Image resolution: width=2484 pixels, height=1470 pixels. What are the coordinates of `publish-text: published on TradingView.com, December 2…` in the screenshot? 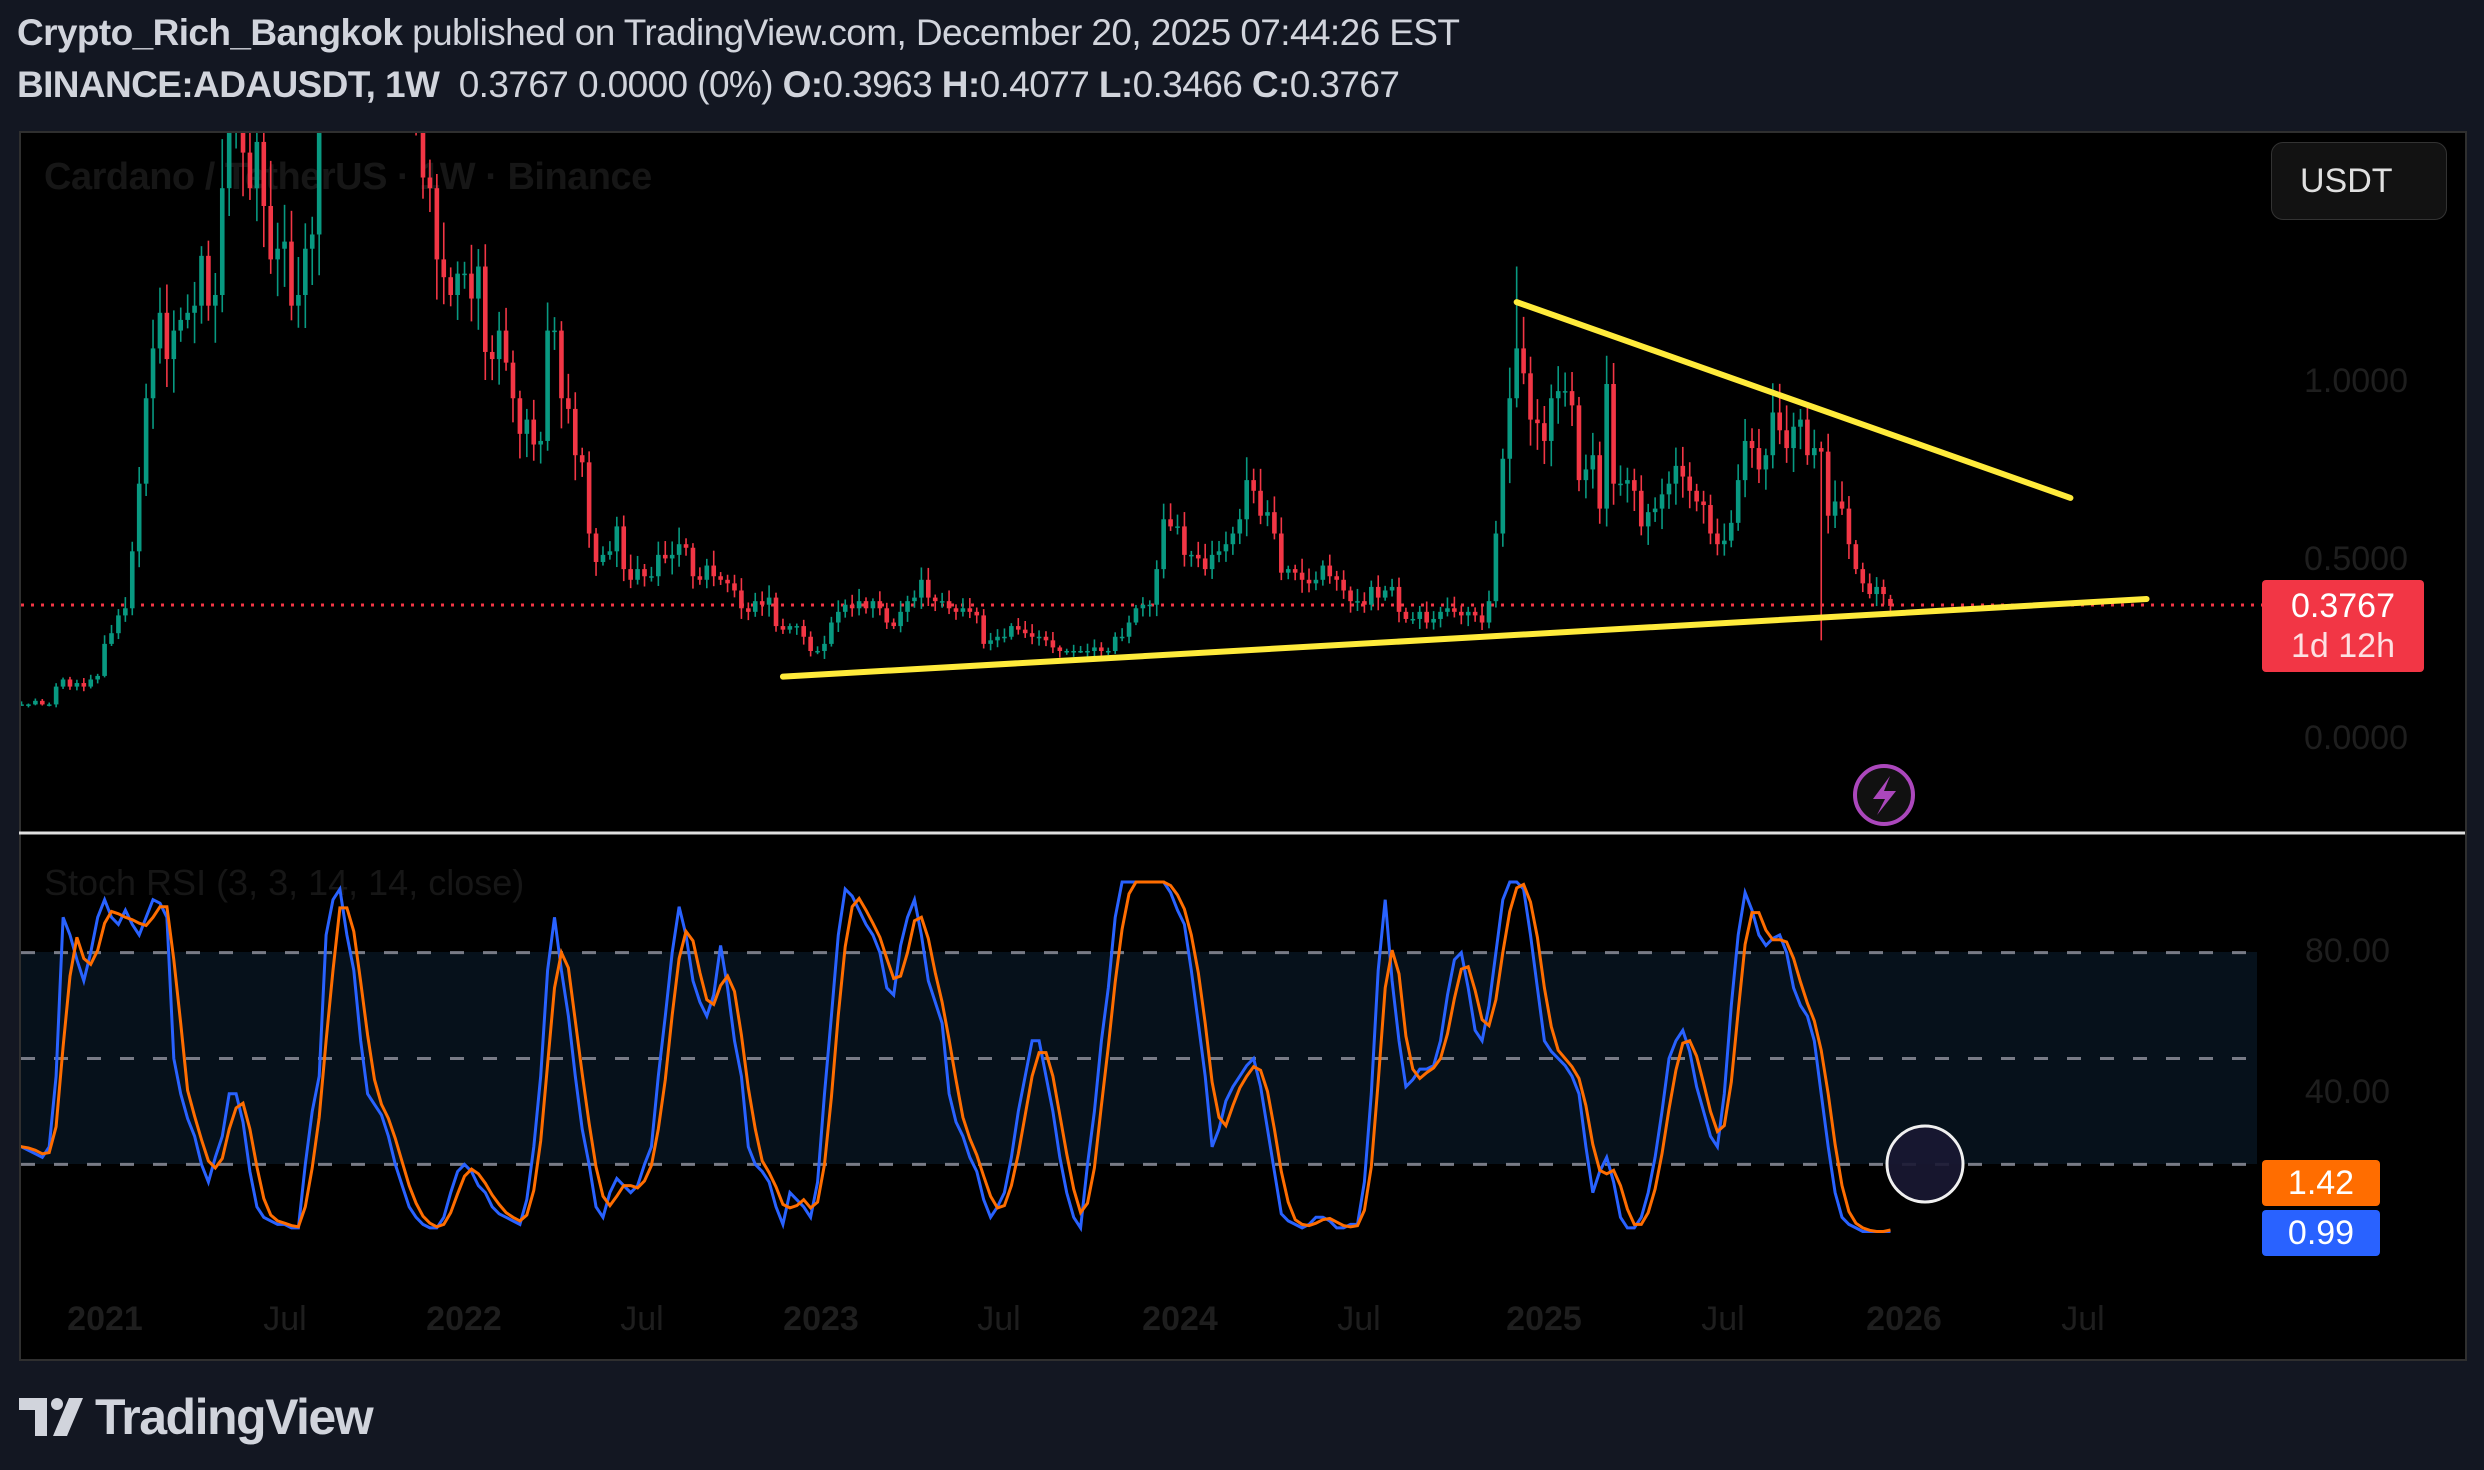 It's located at (931, 32).